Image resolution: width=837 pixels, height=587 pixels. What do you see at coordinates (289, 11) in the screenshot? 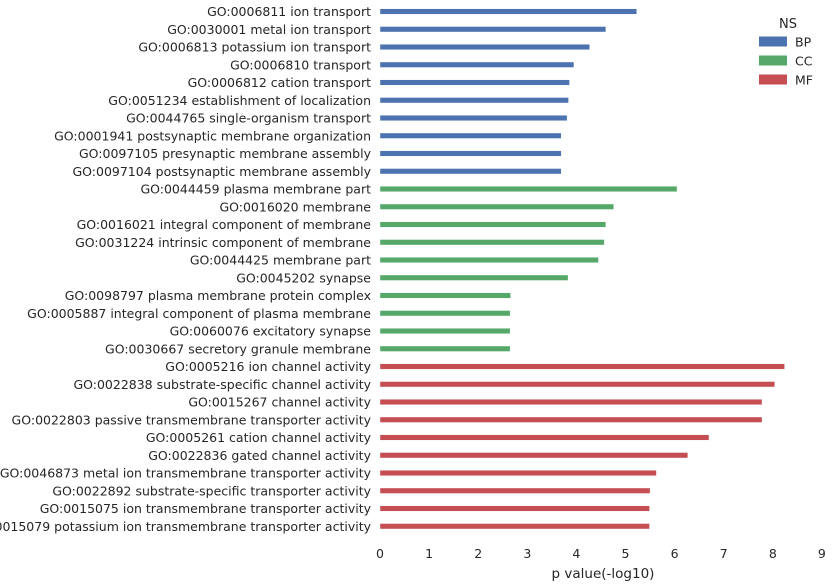
I see `y-tick-label: GO:0006811 ion transport` at bounding box center [289, 11].